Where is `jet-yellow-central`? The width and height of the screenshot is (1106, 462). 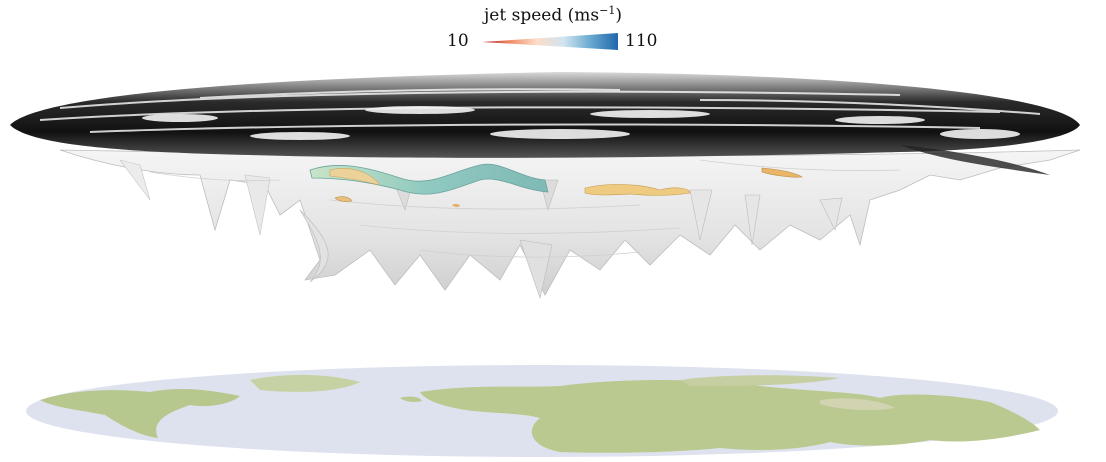
jet-yellow-central is located at coordinates (637, 190).